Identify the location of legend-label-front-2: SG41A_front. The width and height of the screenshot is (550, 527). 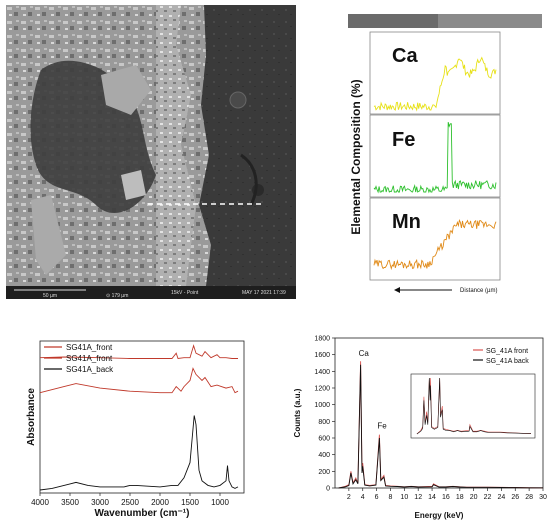
(89, 358).